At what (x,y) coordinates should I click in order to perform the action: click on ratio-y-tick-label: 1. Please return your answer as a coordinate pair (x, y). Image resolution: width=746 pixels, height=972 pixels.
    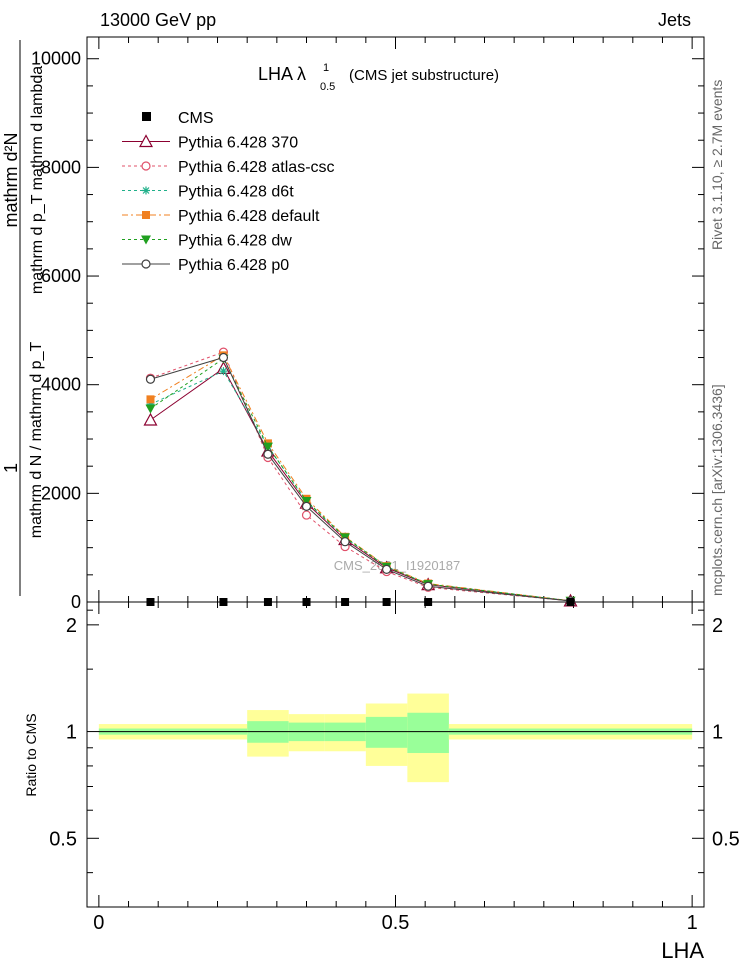
    Looking at the image, I should click on (71, 733).